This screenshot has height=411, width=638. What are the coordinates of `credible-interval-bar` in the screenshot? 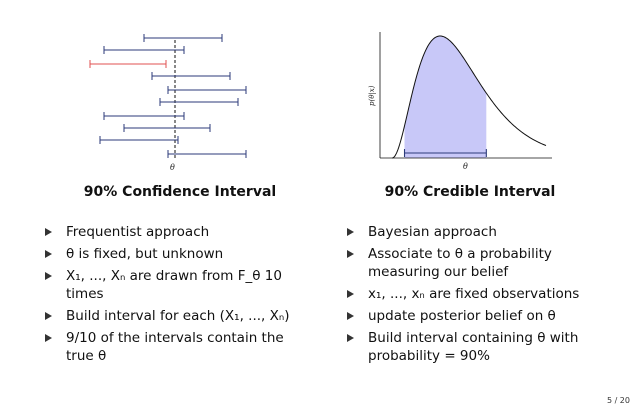 It's located at (445, 153).